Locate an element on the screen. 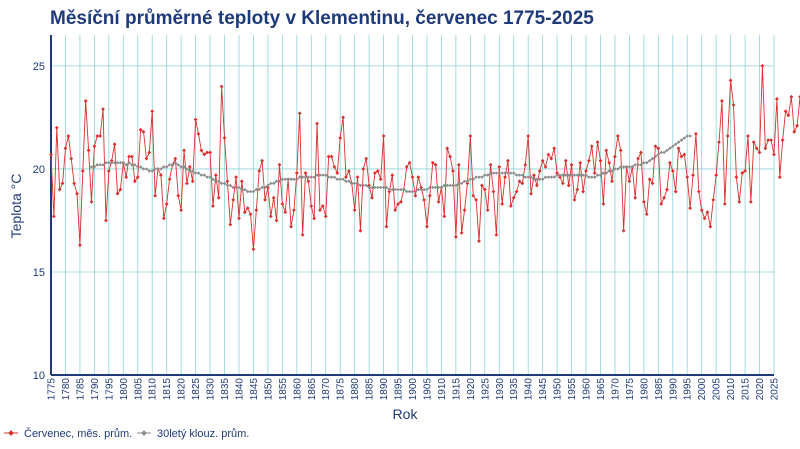 This screenshot has height=449, width=800. x-tick-1825: 1825 is located at coordinates (196, 389).